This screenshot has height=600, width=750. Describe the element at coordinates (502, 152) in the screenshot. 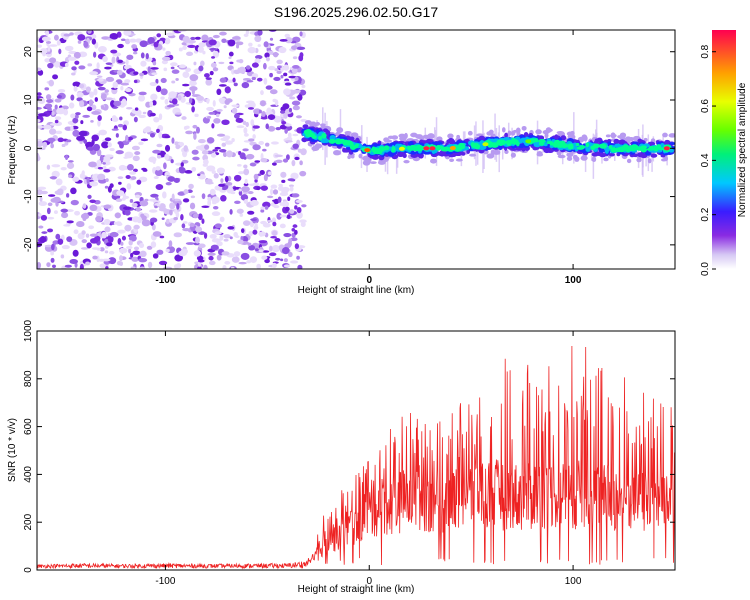

I see `signal-streak` at that location.